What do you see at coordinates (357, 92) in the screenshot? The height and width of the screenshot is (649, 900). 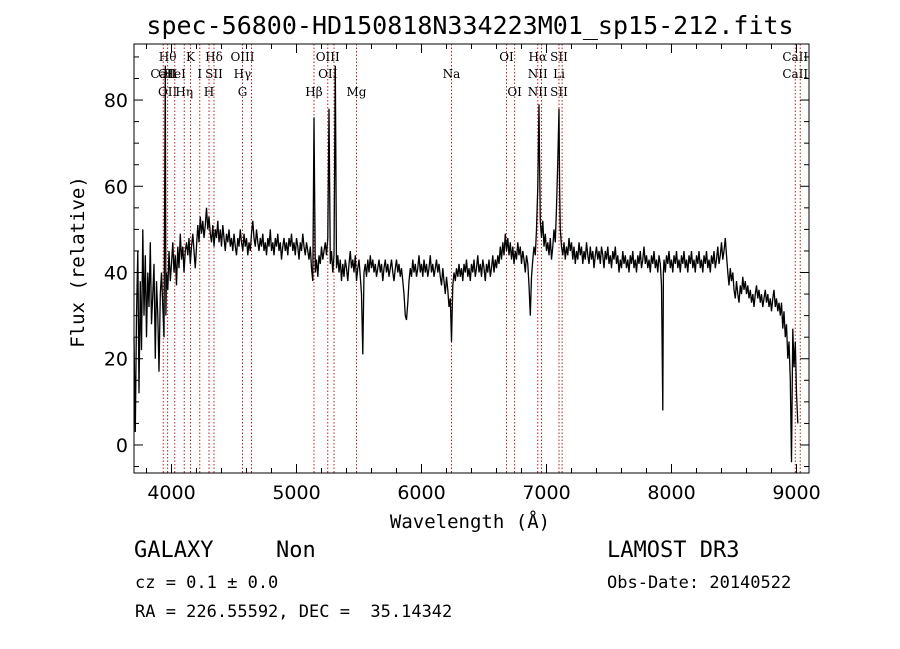 I see `line-marker-label: Mg` at bounding box center [357, 92].